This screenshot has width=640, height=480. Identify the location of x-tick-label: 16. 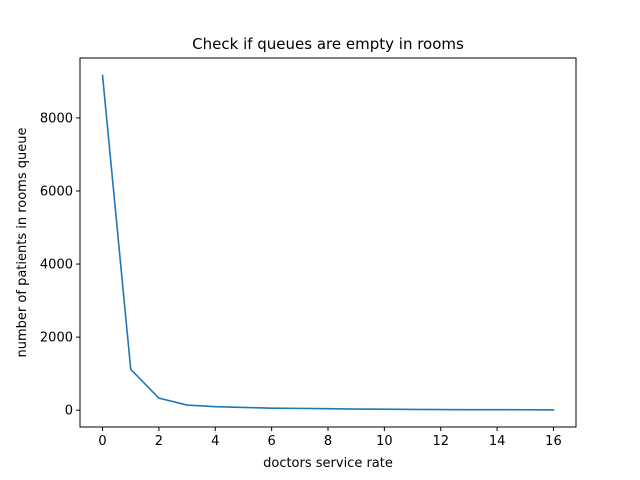
(553, 441).